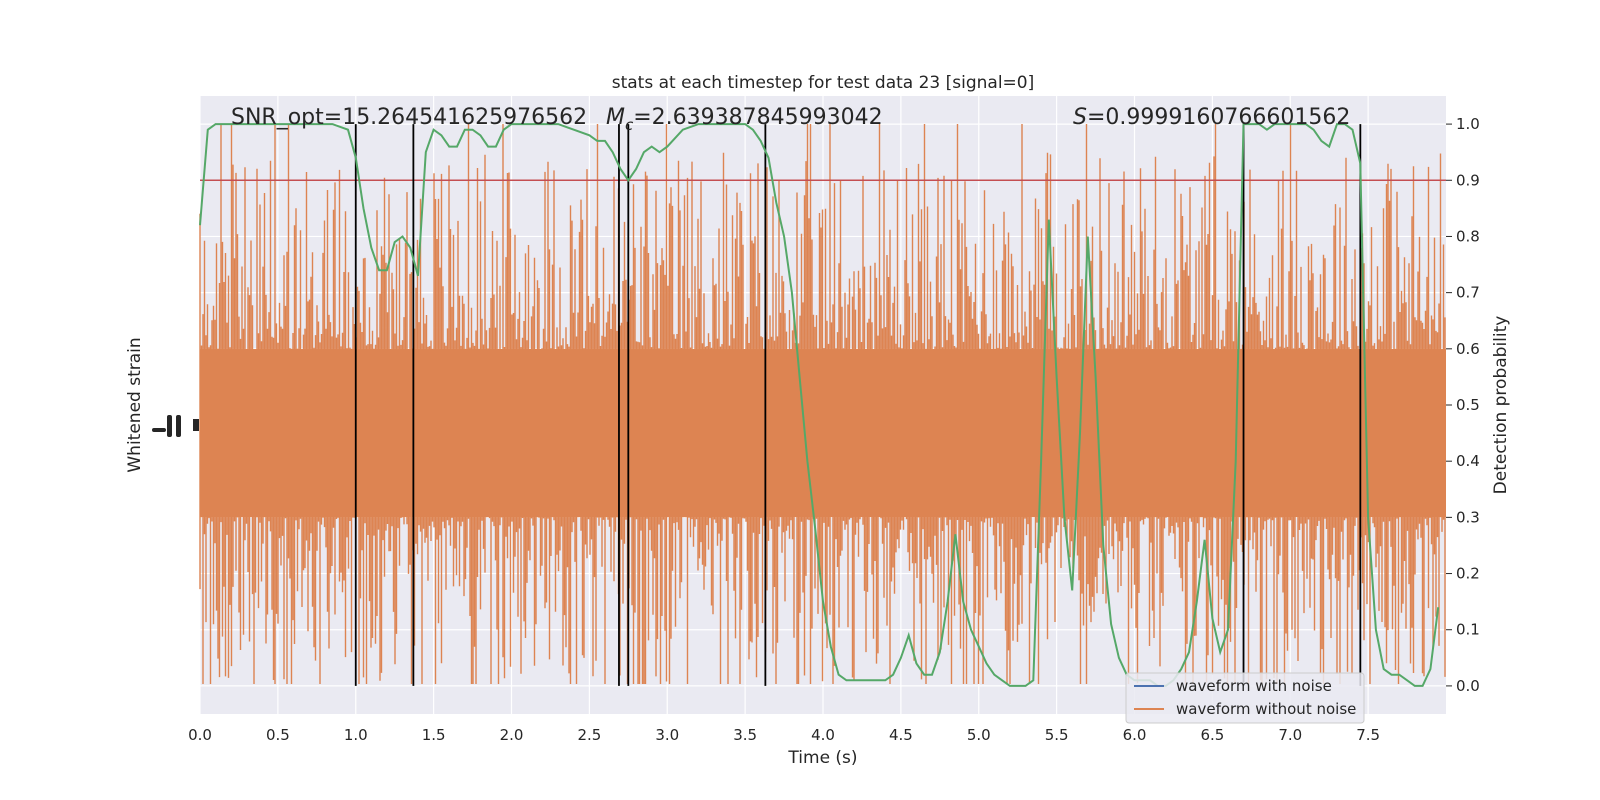 Image resolution: width=1600 pixels, height=800 pixels. I want to click on x-tick-label: 3.0, so click(667, 735).